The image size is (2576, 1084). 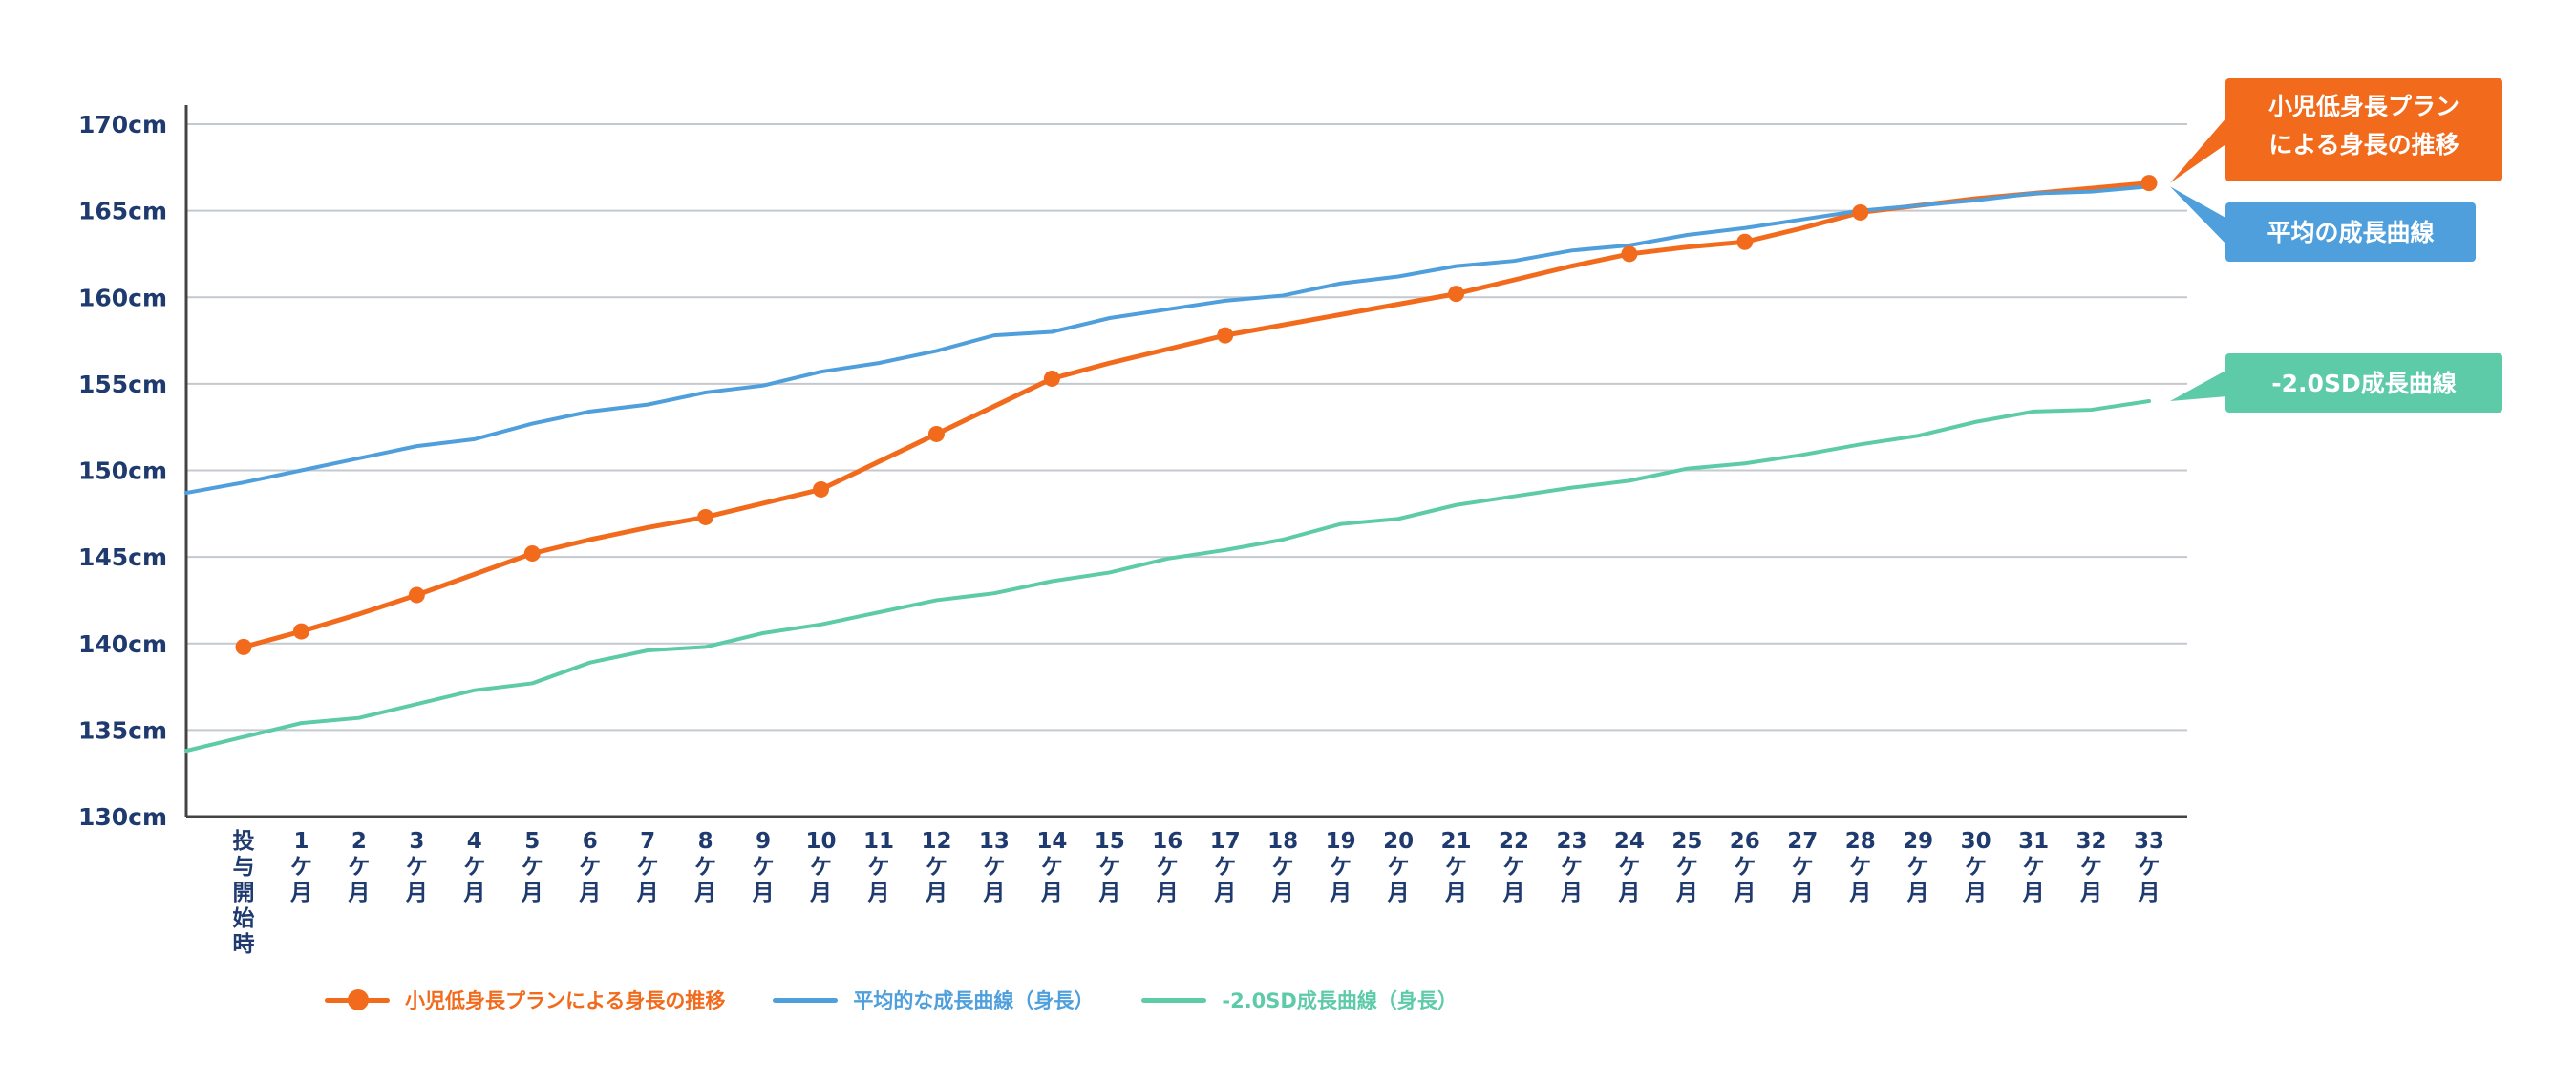 What do you see at coordinates (2034, 867) in the screenshot?
I see `x-tick-label: 31 ケ月` at bounding box center [2034, 867].